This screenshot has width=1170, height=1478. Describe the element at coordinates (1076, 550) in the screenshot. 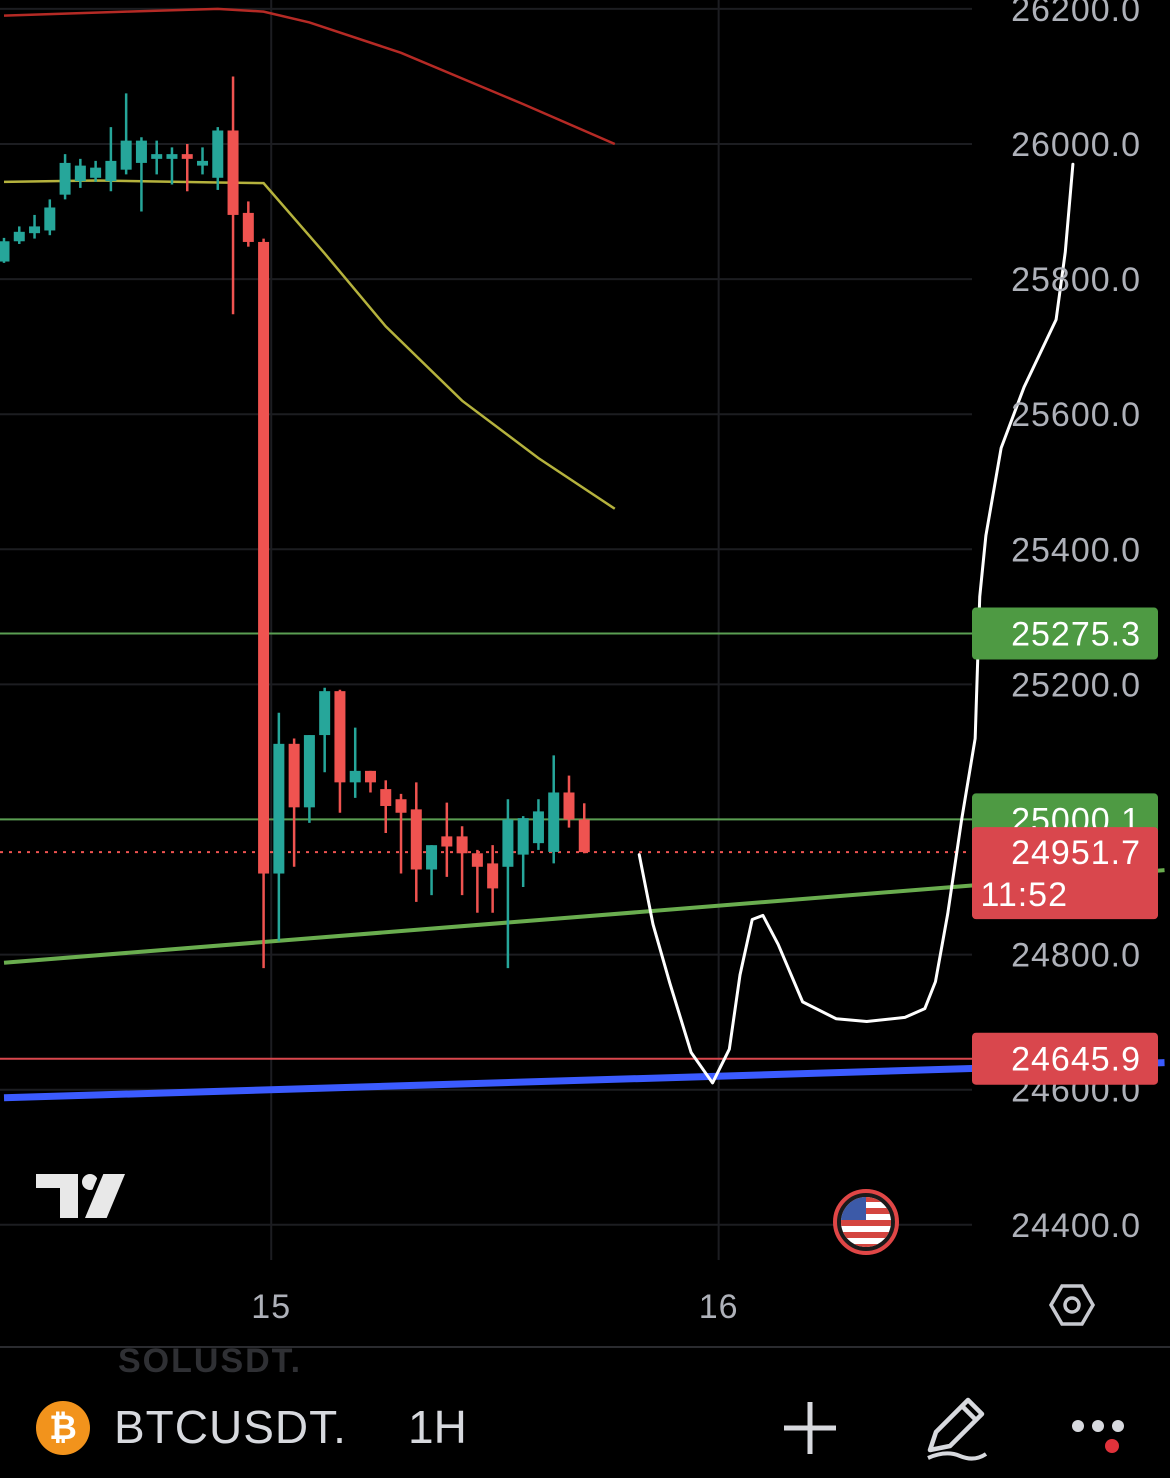

I see `price-tick-label: 25400.0` at that location.